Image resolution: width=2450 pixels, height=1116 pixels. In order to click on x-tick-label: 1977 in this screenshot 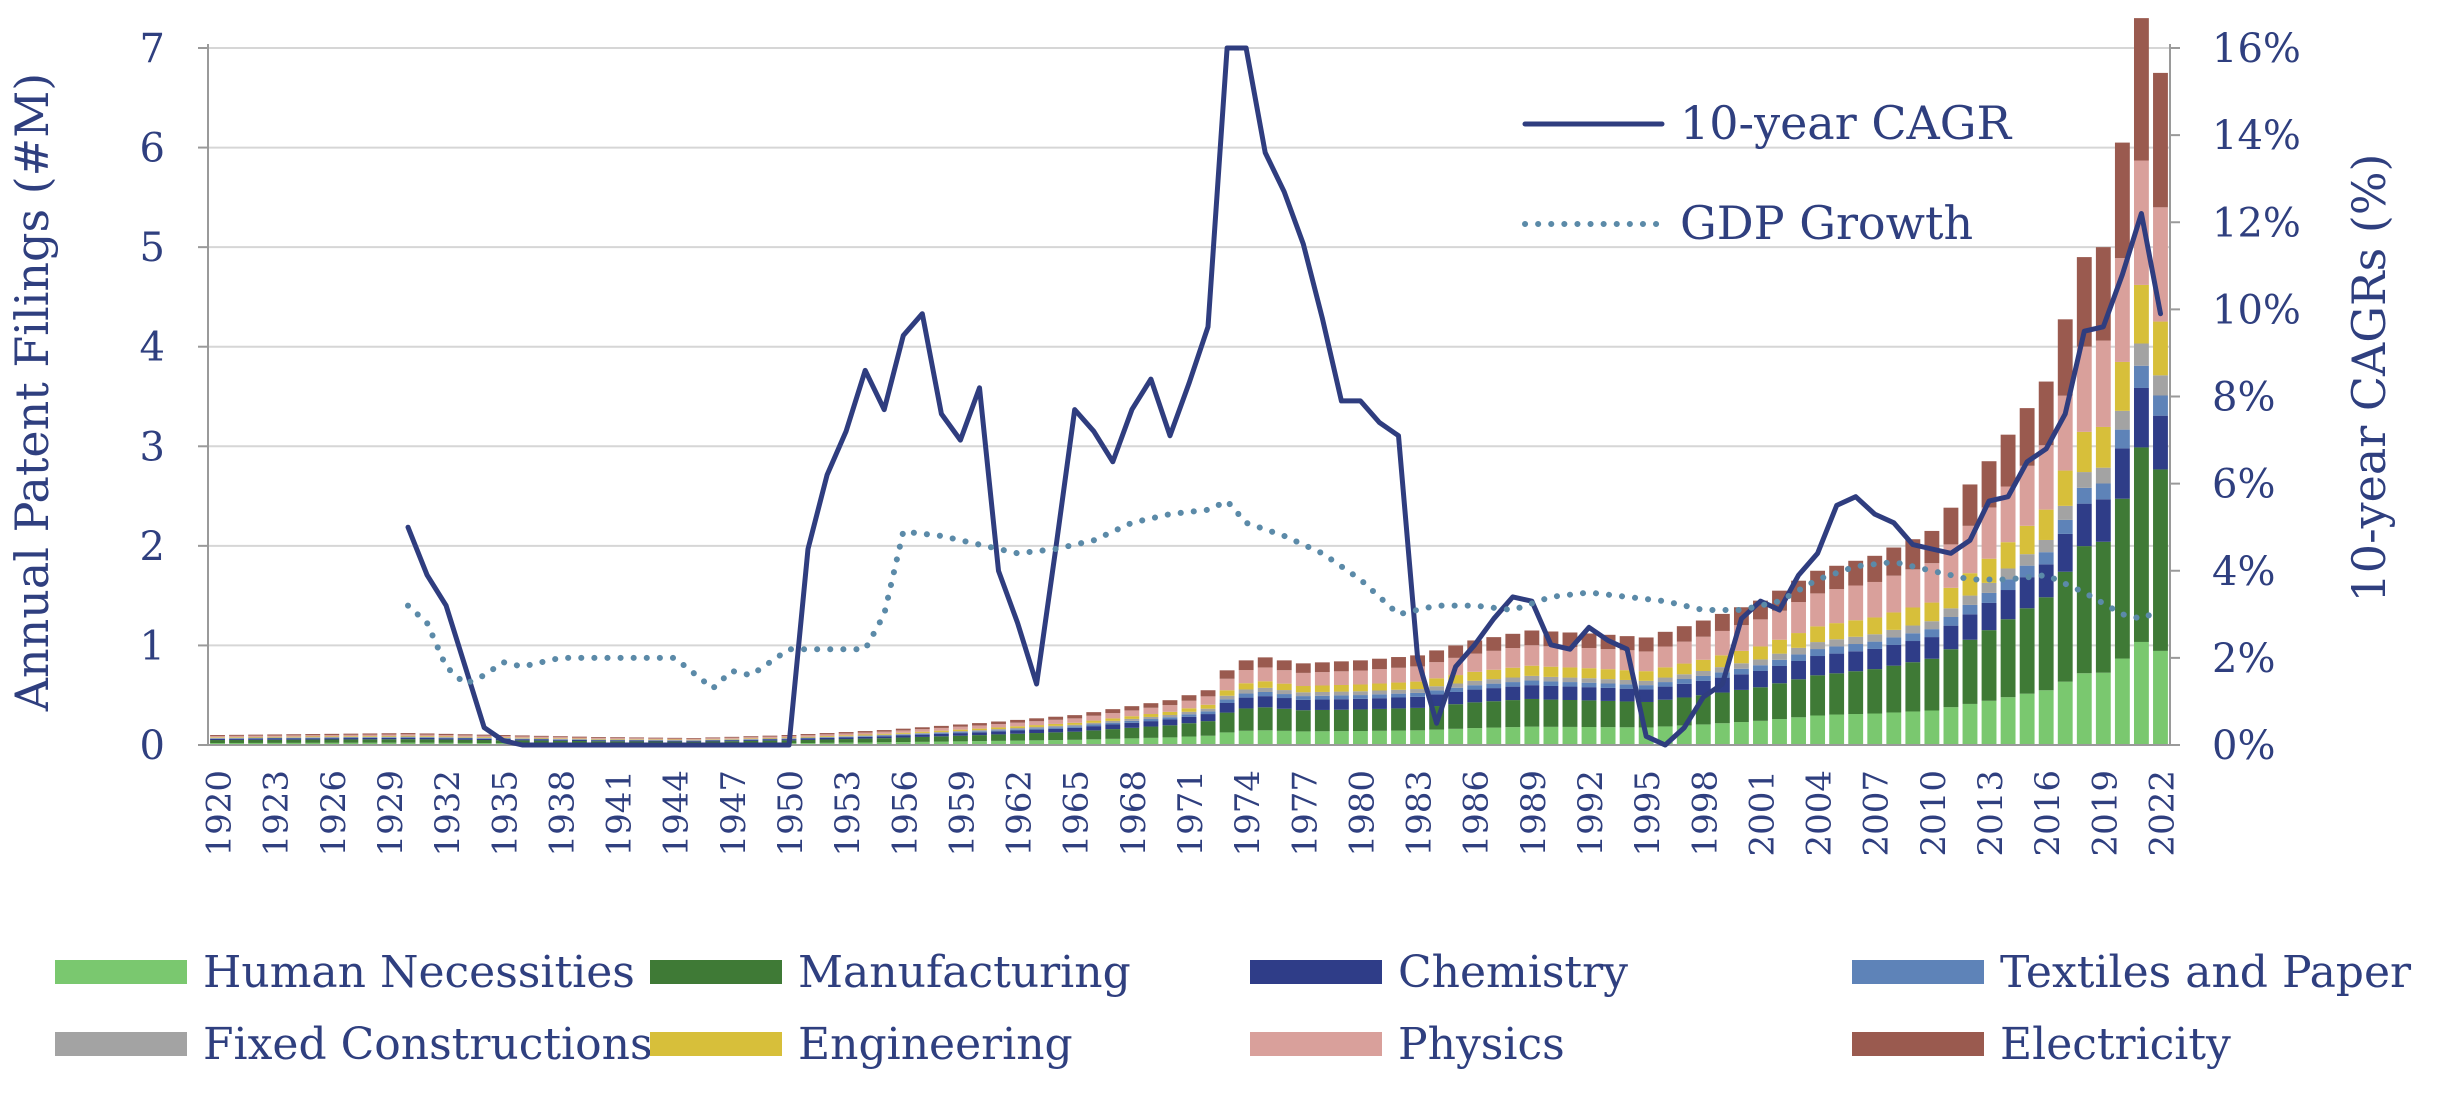, I will do `click(1305, 813)`.